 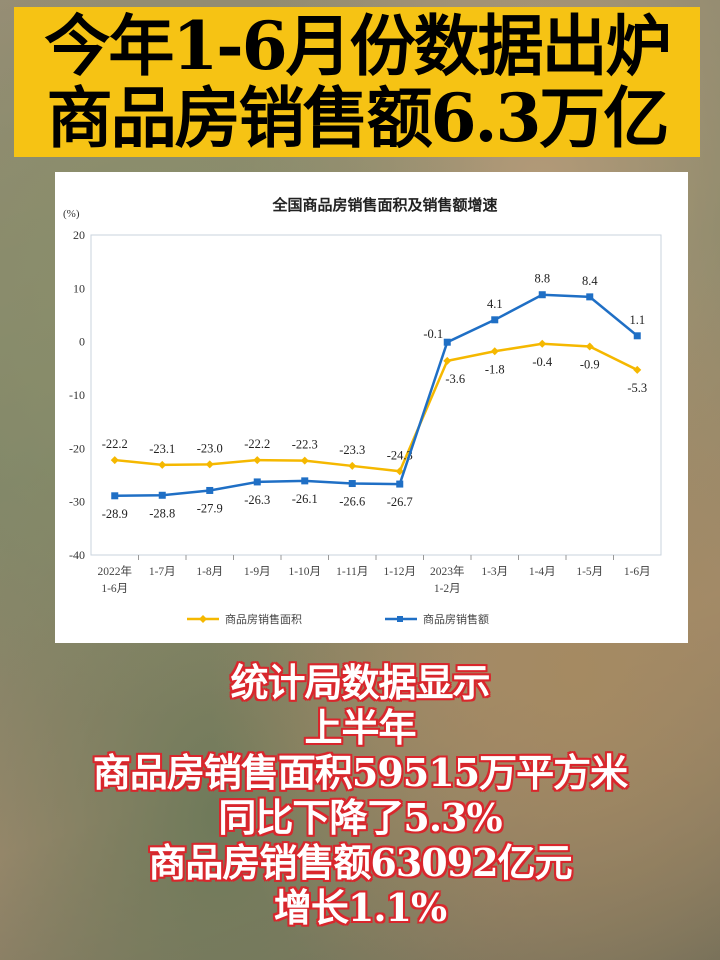 I want to click on headline-line-2: 商品房销售额6.3万亿, so click(x=358, y=118).